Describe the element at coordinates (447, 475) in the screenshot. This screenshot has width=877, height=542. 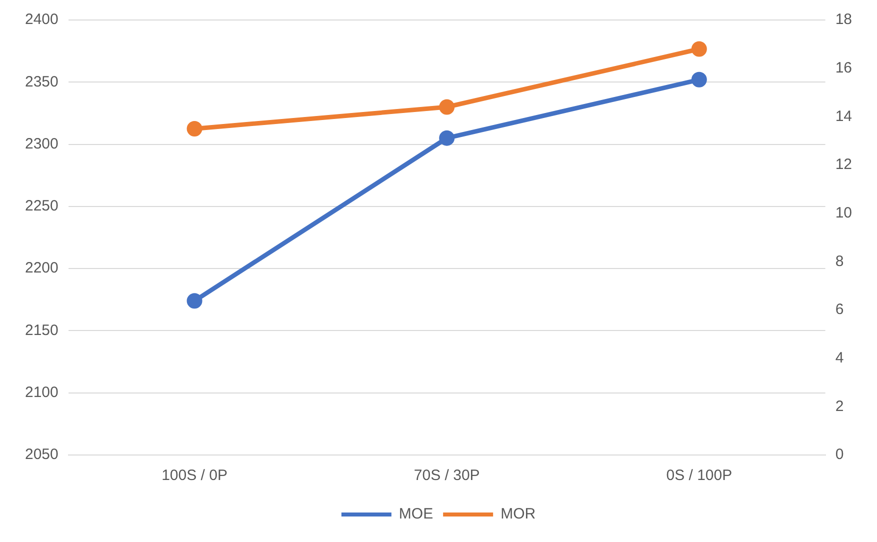
I see `x-tick-label: 70S / 30P` at that location.